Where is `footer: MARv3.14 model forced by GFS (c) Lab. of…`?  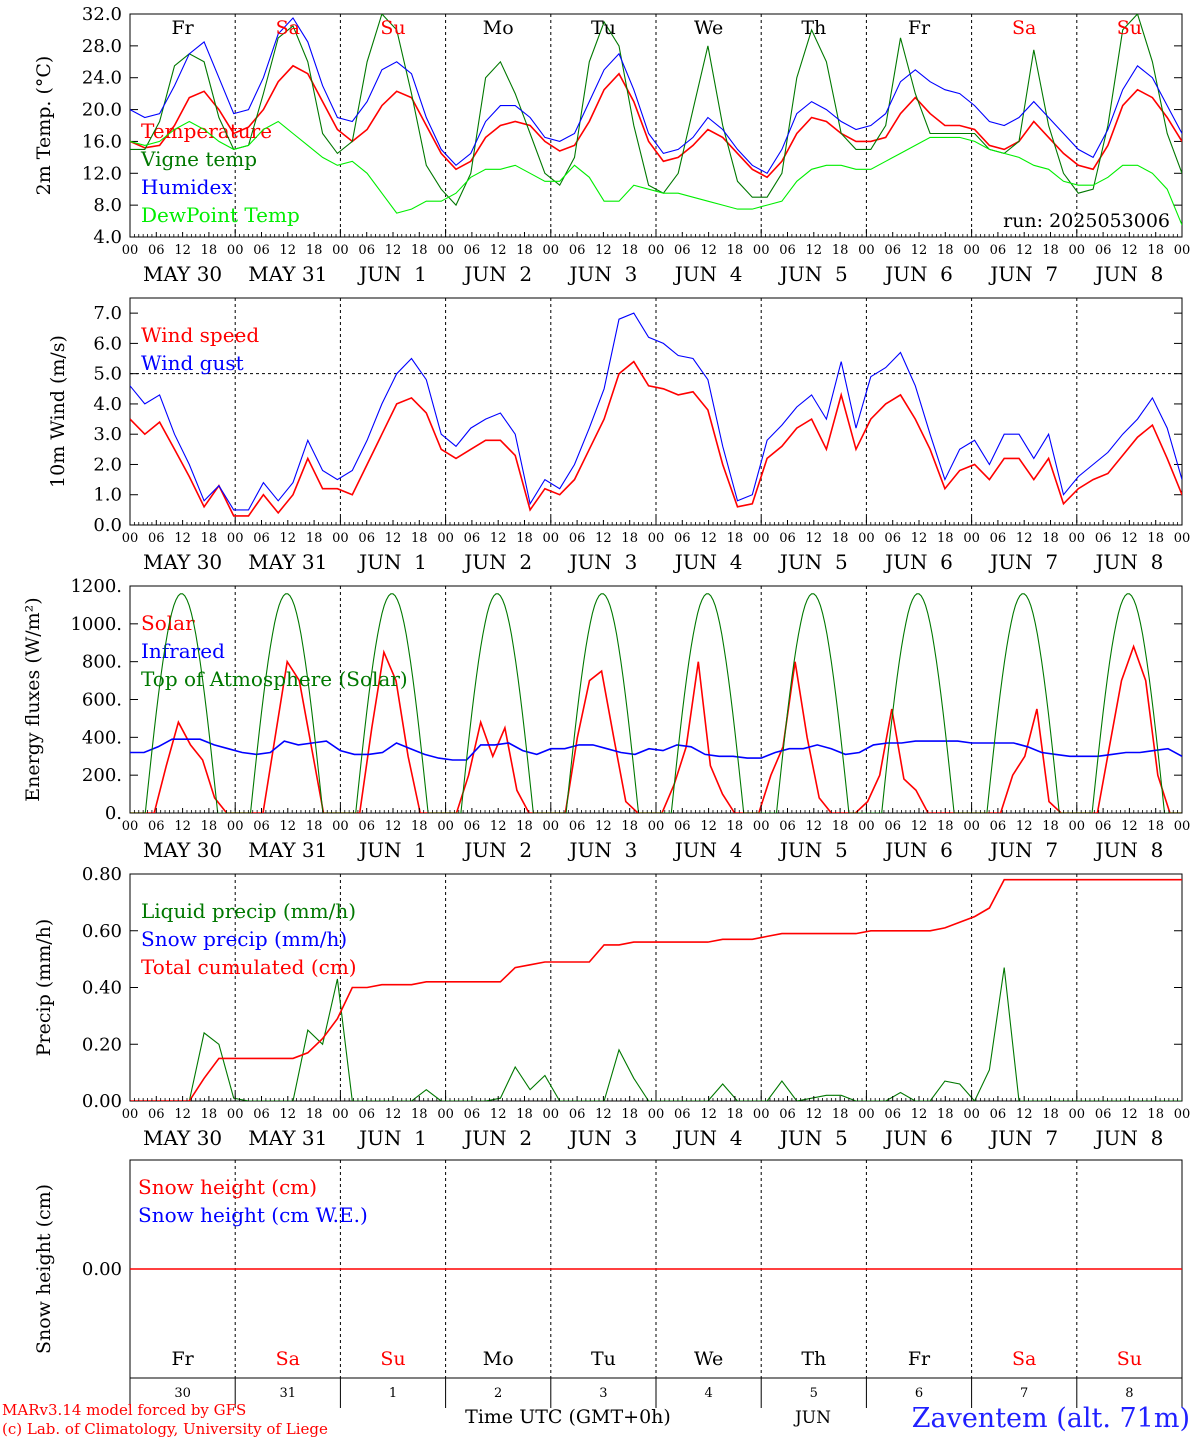 footer: MARv3.14 model forced by GFS (c) Lab. of… is located at coordinates (596, 1419).